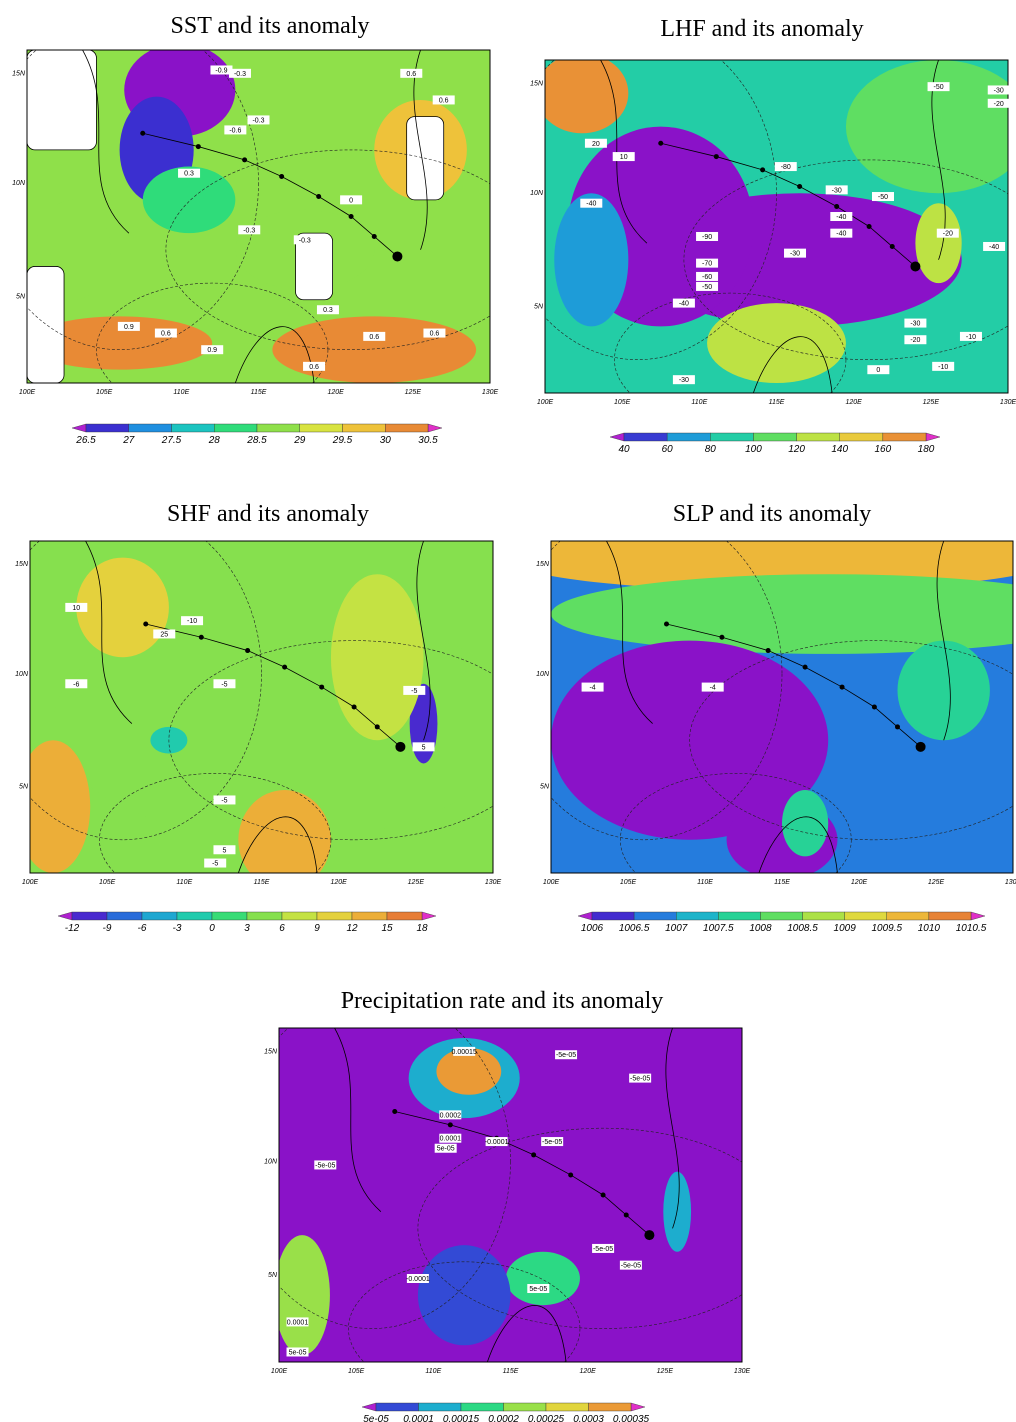 The width and height of the screenshot is (1016, 1422). What do you see at coordinates (588, 1418) in the screenshot?
I see `colorbar-label: 0.0003` at bounding box center [588, 1418].